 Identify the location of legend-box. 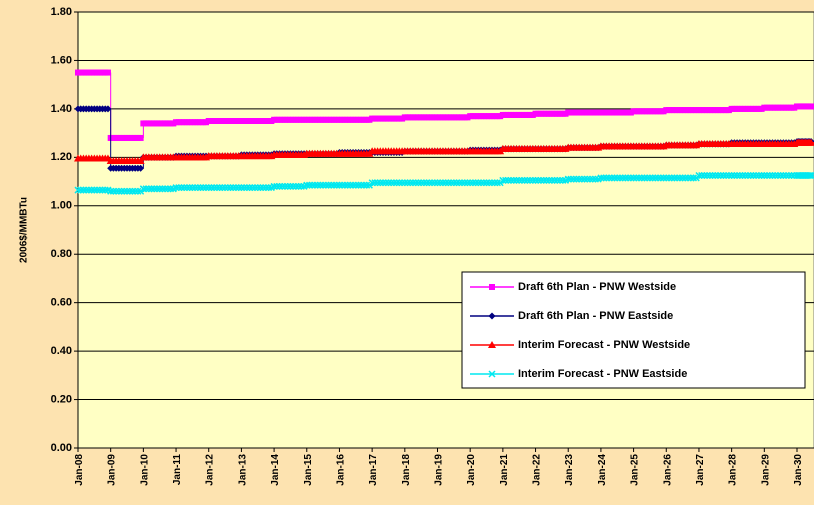
(633, 330).